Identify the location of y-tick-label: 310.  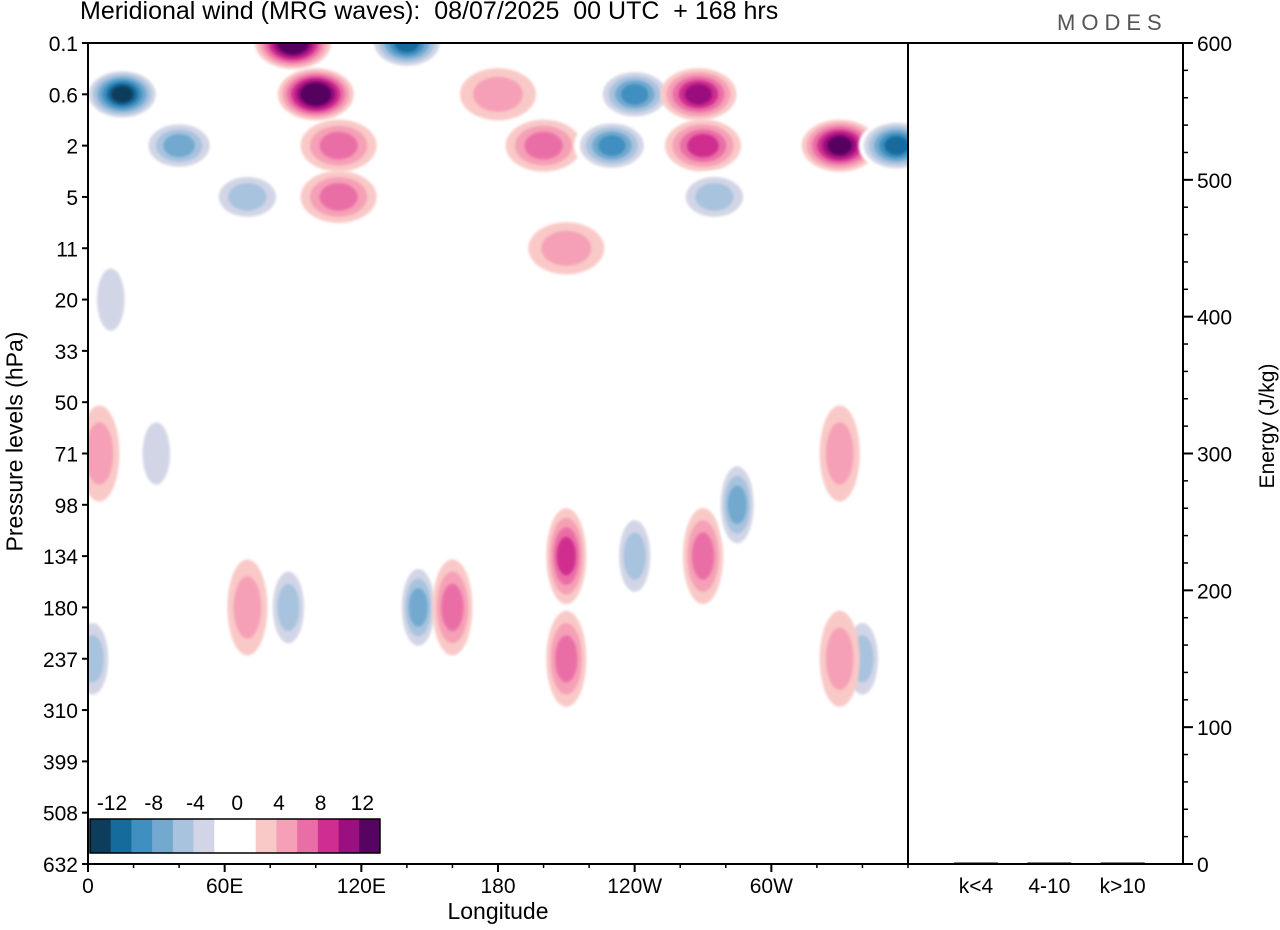
(60, 711).